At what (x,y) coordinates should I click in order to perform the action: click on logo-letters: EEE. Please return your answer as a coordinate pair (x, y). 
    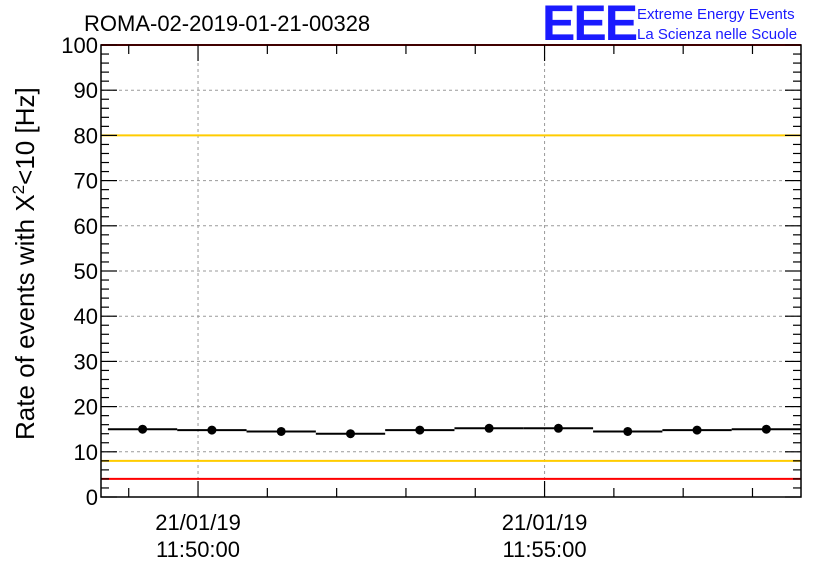
    Looking at the image, I should click on (589, 25).